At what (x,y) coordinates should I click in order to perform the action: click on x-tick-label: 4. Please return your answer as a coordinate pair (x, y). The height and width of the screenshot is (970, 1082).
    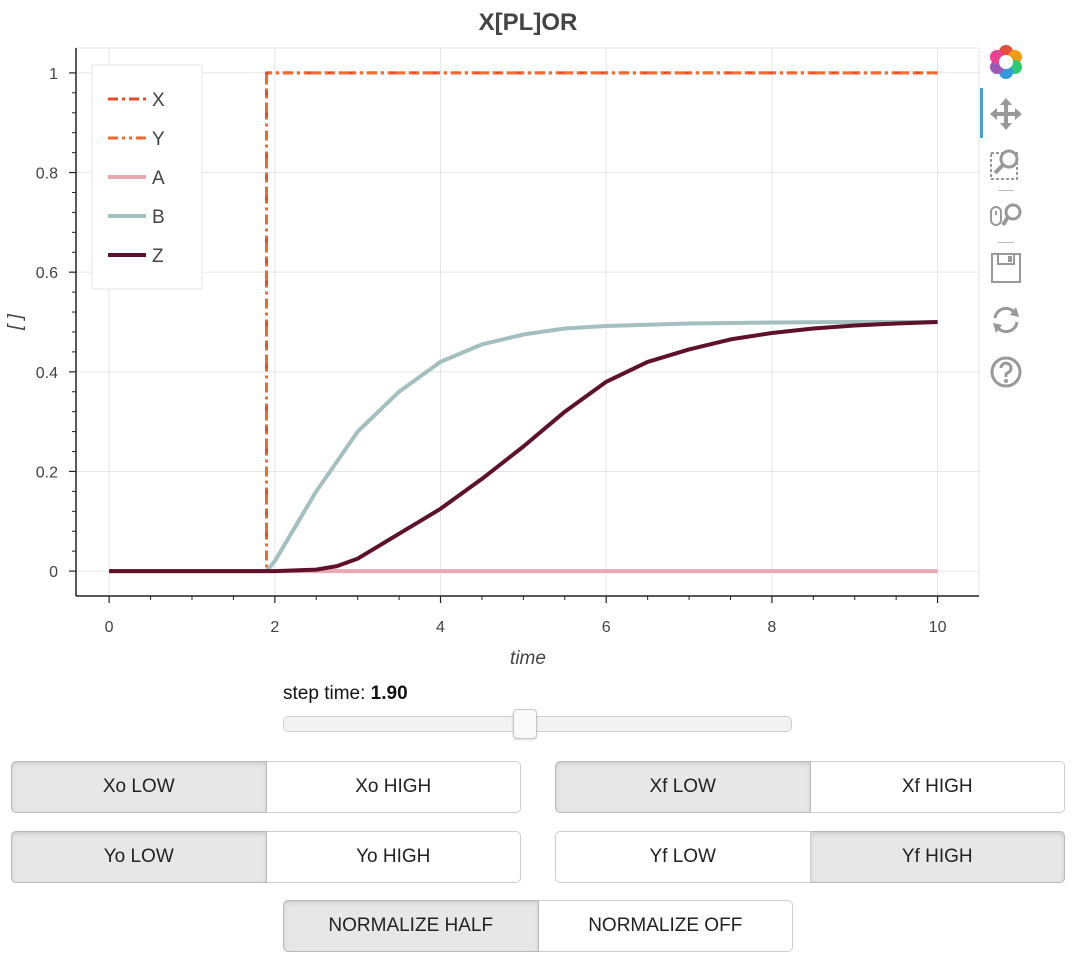
    Looking at the image, I should click on (440, 627).